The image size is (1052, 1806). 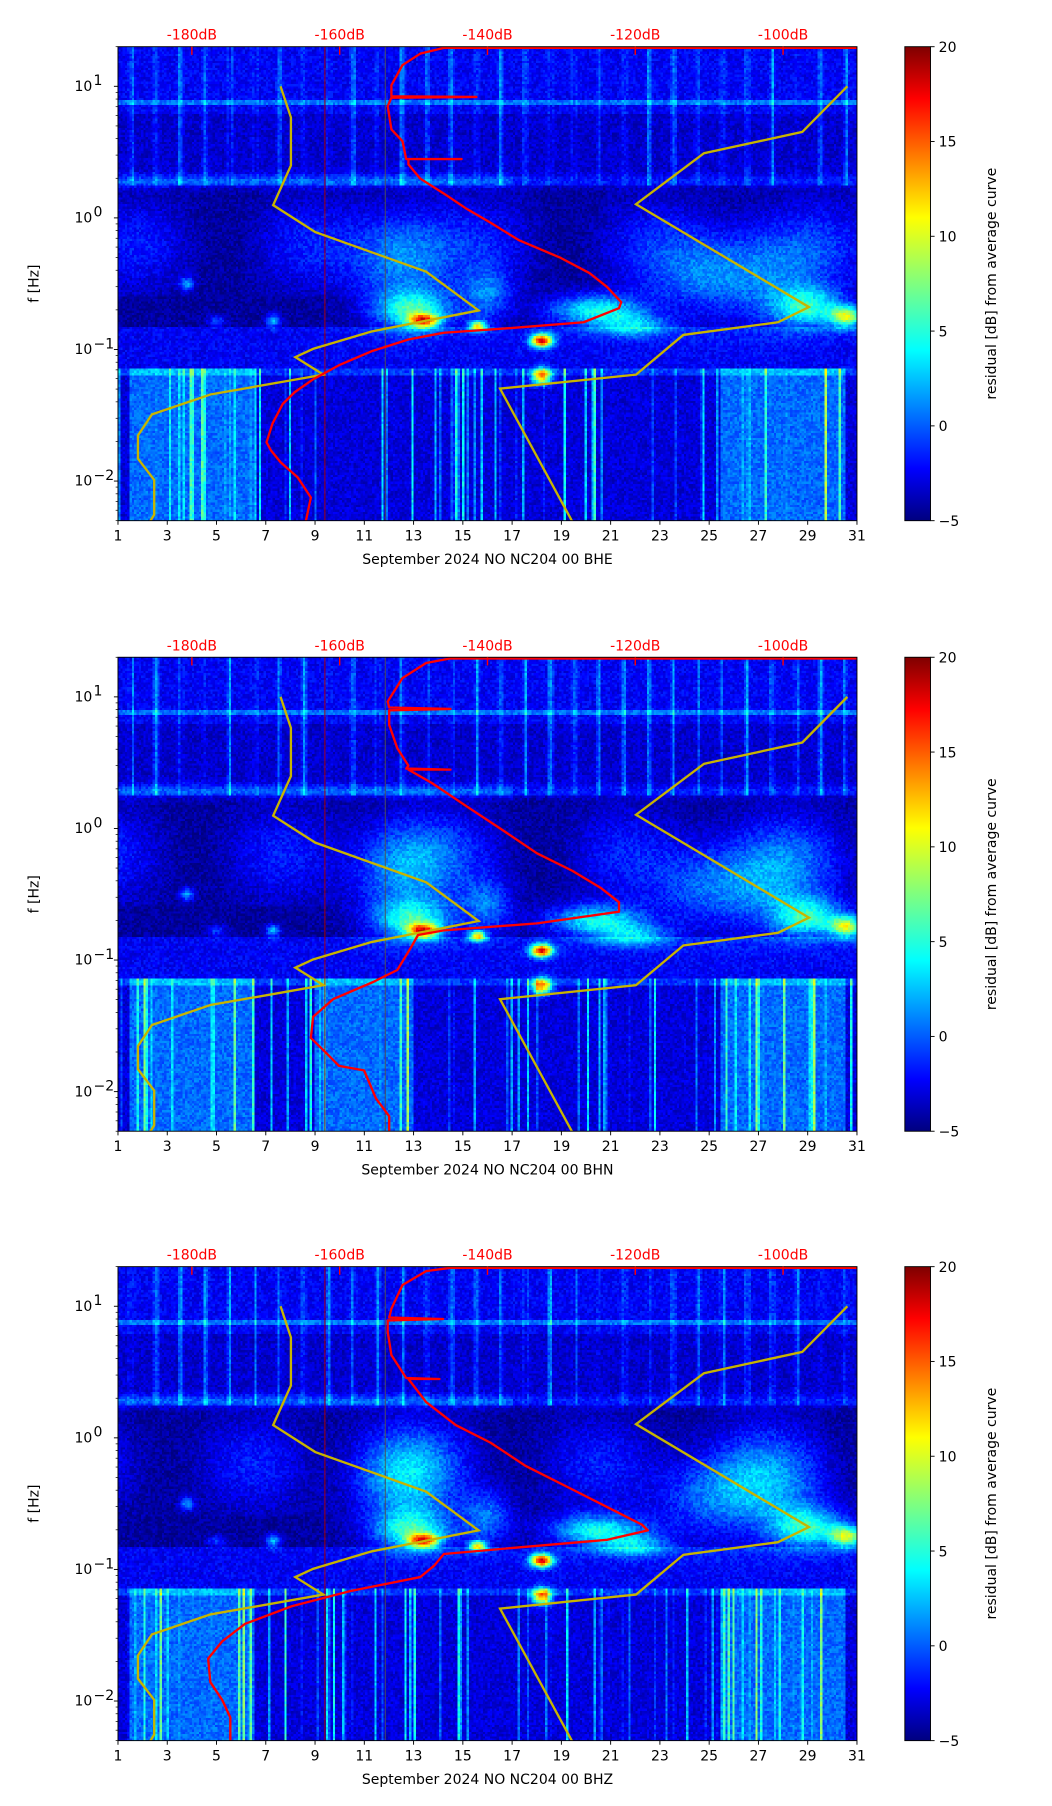 What do you see at coordinates (992, 1504) in the screenshot?
I see `colorbar-label: residual [dB] from average curve` at bounding box center [992, 1504].